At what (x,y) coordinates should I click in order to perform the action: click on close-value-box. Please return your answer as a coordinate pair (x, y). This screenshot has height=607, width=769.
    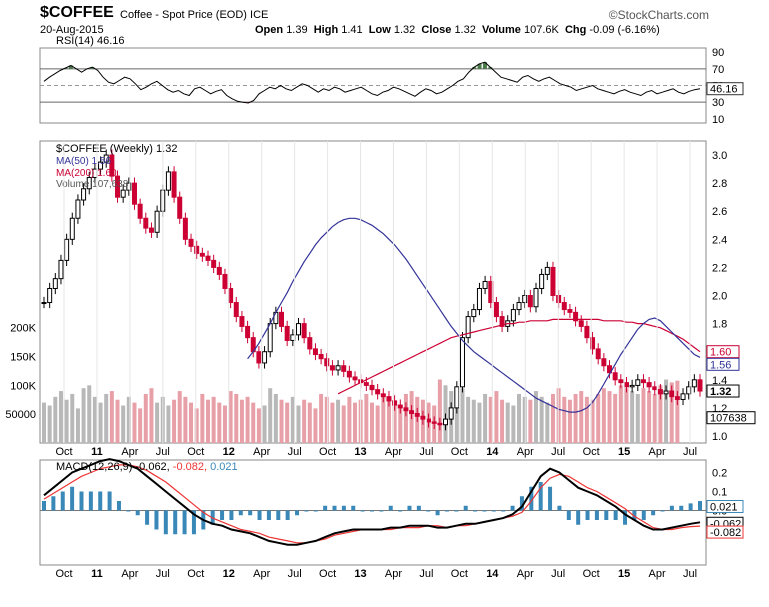
    Looking at the image, I should click on (723, 391).